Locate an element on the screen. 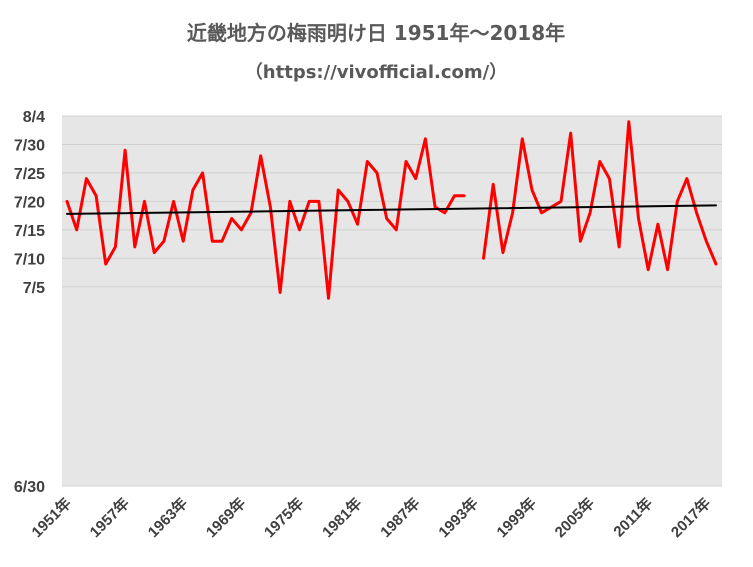 The width and height of the screenshot is (753, 567). y-tick-label: 7/20 is located at coordinates (29, 202).